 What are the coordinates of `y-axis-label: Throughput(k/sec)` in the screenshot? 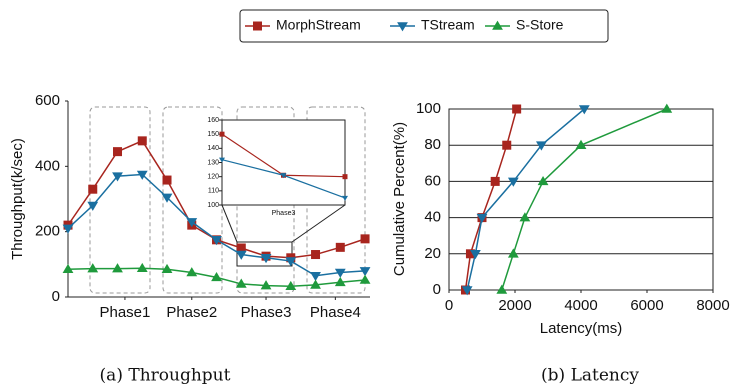 It's located at (17, 199).